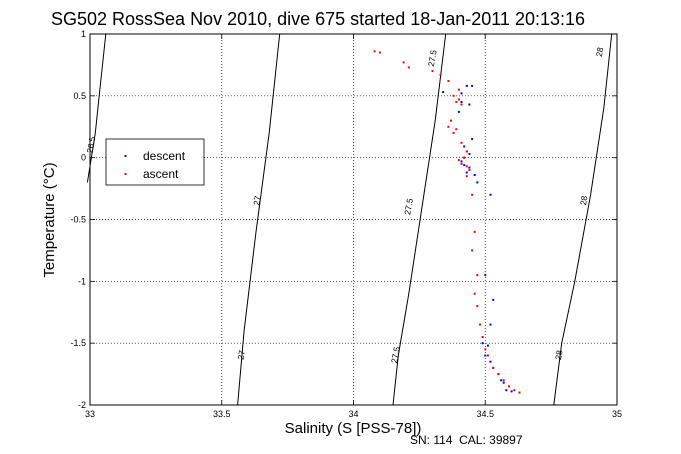  I want to click on legend-marker-ascent, so click(125, 174).